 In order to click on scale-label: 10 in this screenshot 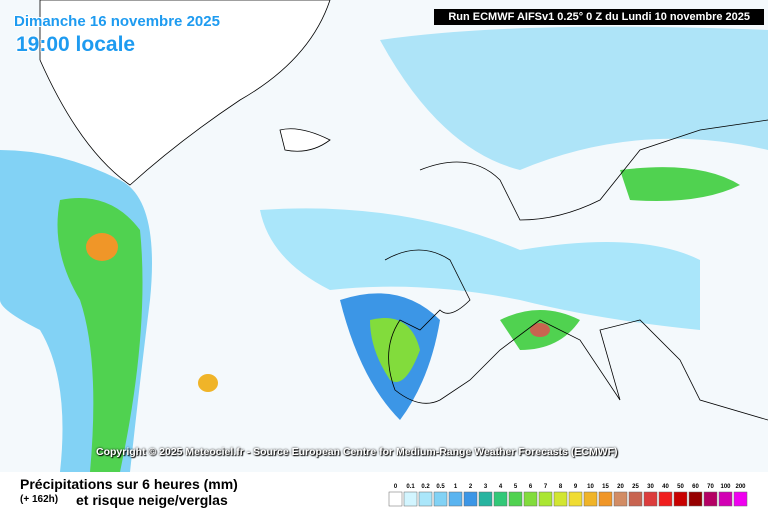, I will do `click(590, 487)`.